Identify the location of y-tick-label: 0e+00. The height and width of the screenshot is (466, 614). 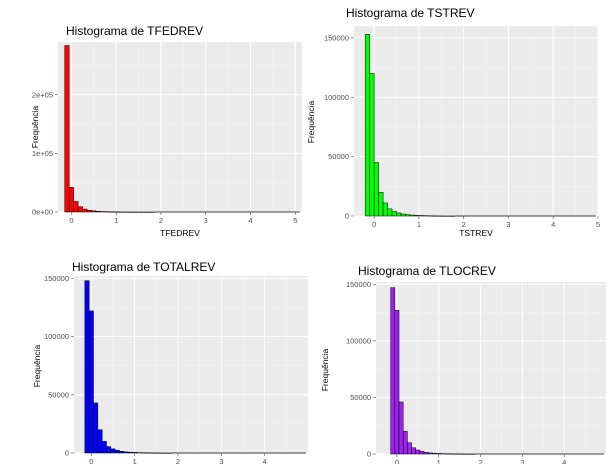
(42, 212).